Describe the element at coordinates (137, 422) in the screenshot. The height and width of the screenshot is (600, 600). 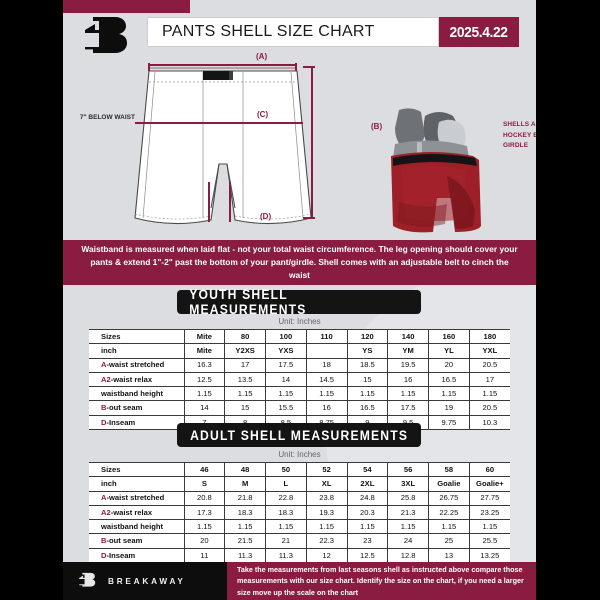
I see `row-label: D-Inseam` at that location.